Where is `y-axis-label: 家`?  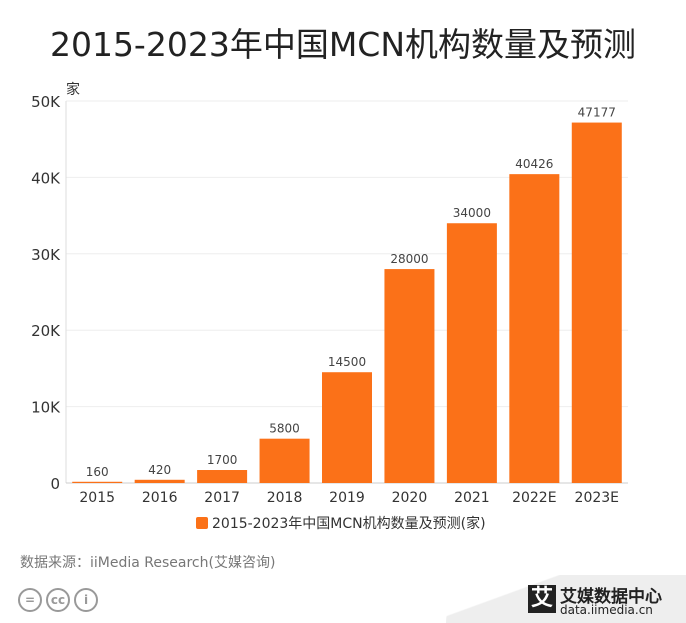 y-axis-label: 家 is located at coordinates (73, 89).